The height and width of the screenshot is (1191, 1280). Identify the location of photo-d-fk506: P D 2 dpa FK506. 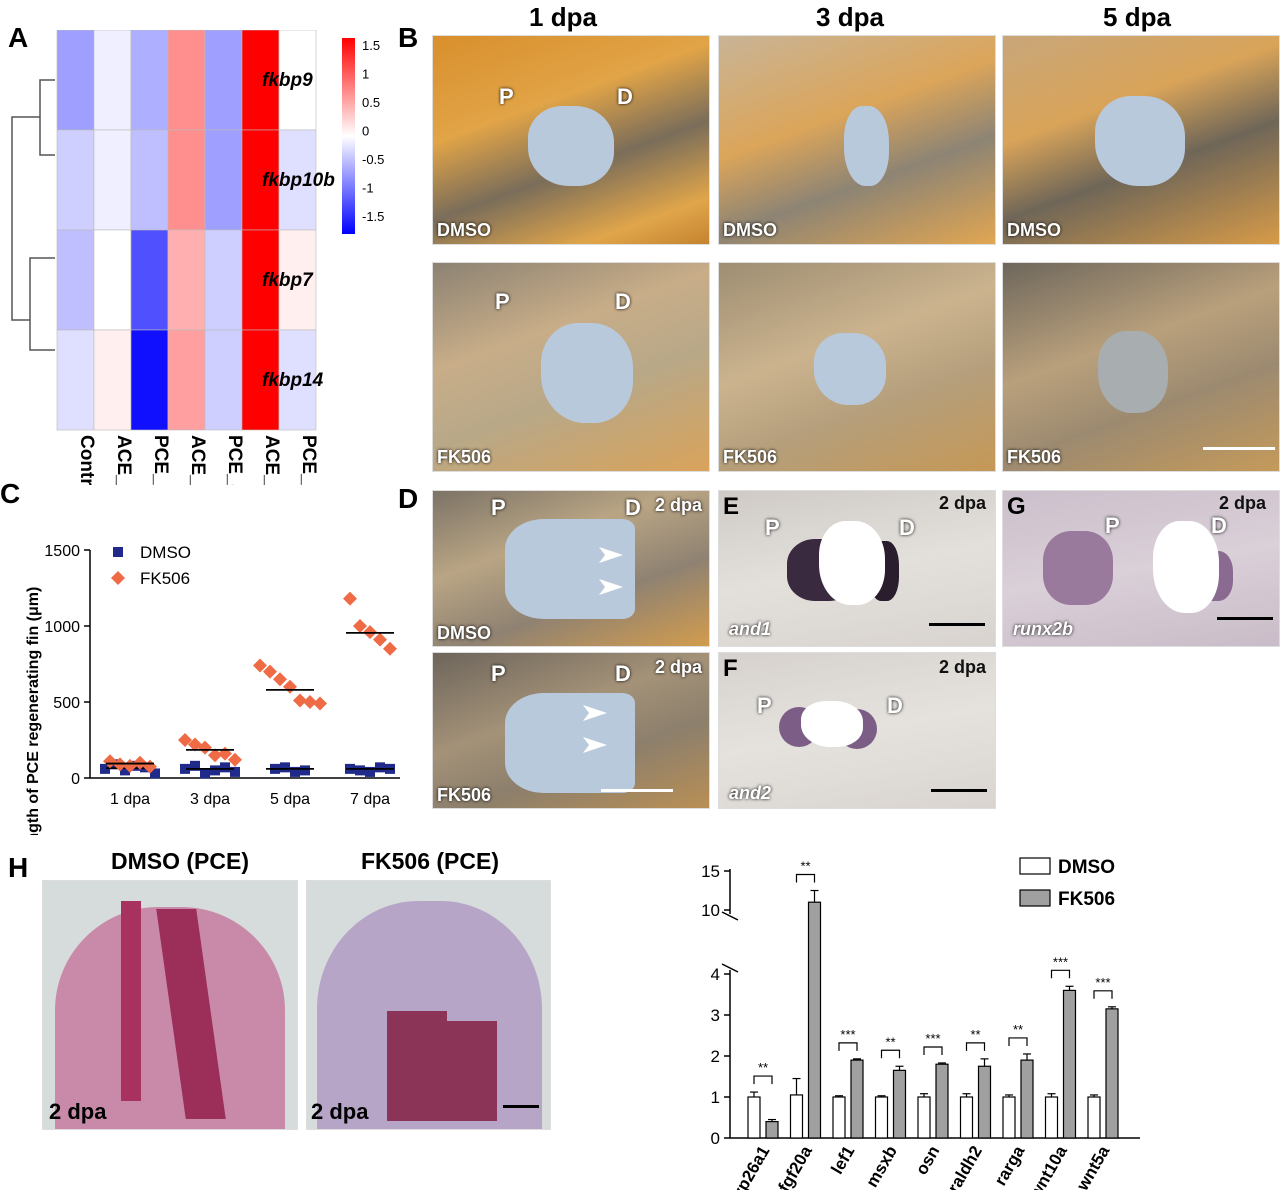
(571, 730).